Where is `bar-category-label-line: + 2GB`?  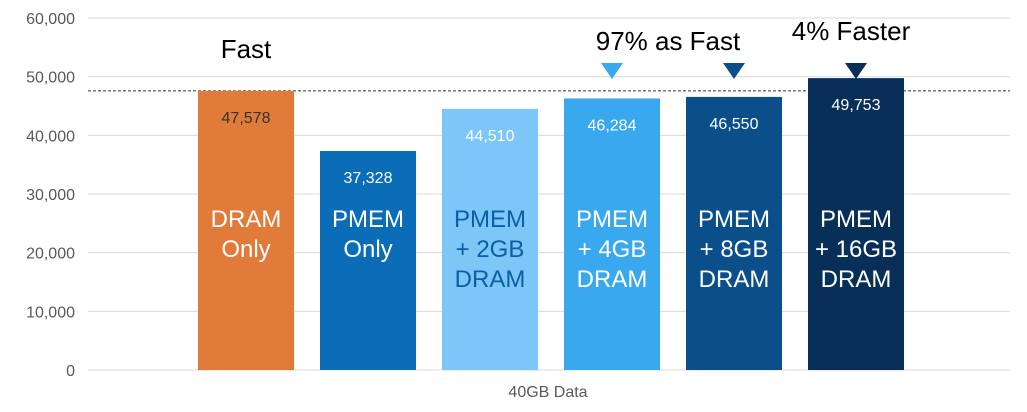
bar-category-label-line: + 2GB is located at coordinates (490, 249).